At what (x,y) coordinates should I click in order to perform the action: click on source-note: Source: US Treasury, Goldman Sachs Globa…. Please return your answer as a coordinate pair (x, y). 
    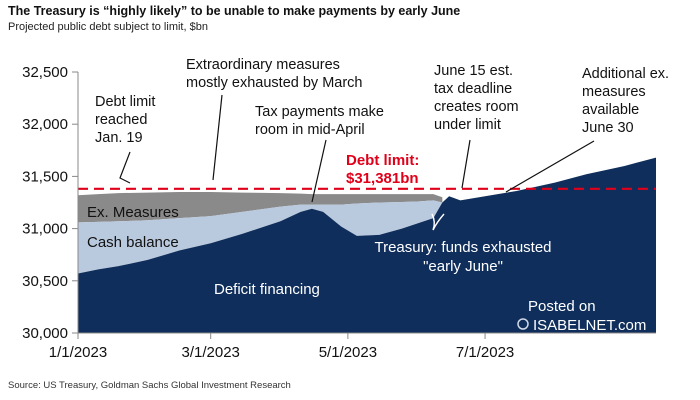
    Looking at the image, I should click on (149, 385).